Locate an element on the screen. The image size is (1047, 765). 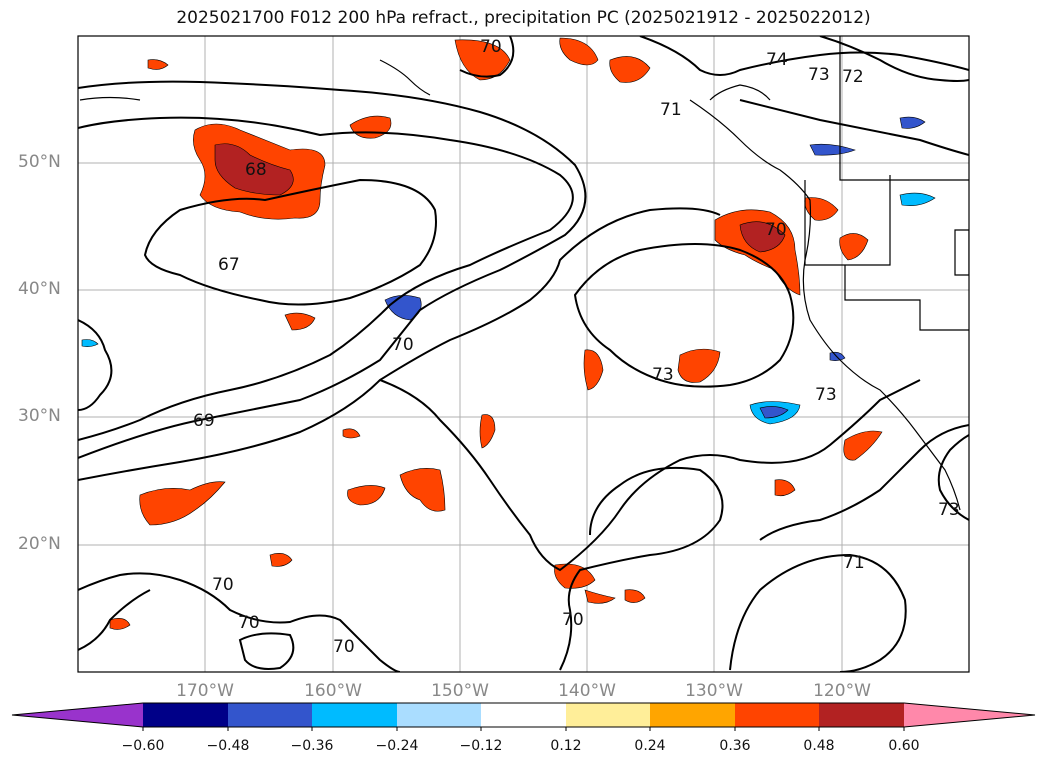
colorbar-tick-label: 0.12 is located at coordinates (566, 746).